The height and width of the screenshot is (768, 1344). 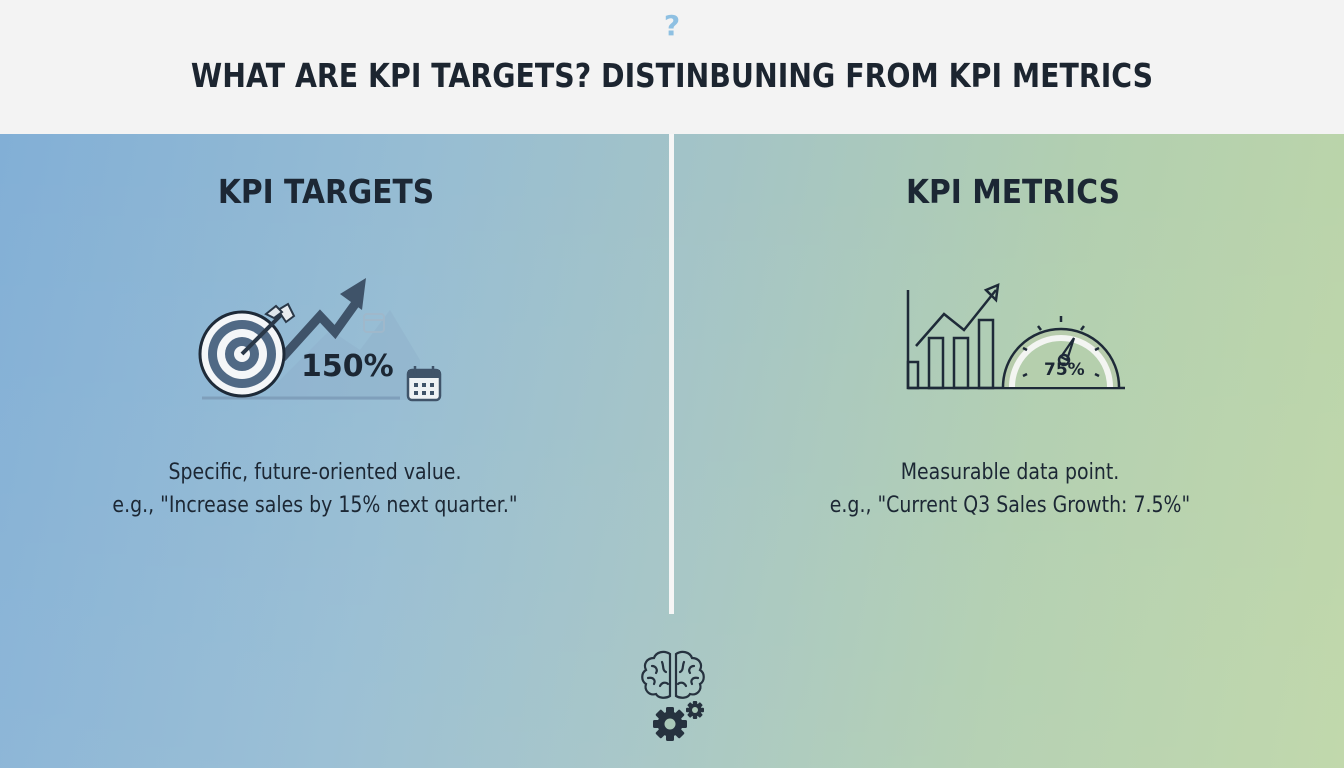 What do you see at coordinates (672, 25) in the screenshot?
I see `question-mark-icon: ?` at bounding box center [672, 25].